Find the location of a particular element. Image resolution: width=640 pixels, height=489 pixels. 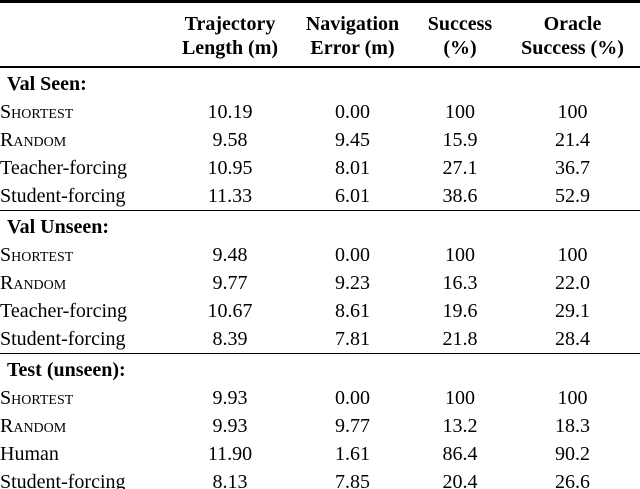

cell-value: 10.19 is located at coordinates (230, 112).